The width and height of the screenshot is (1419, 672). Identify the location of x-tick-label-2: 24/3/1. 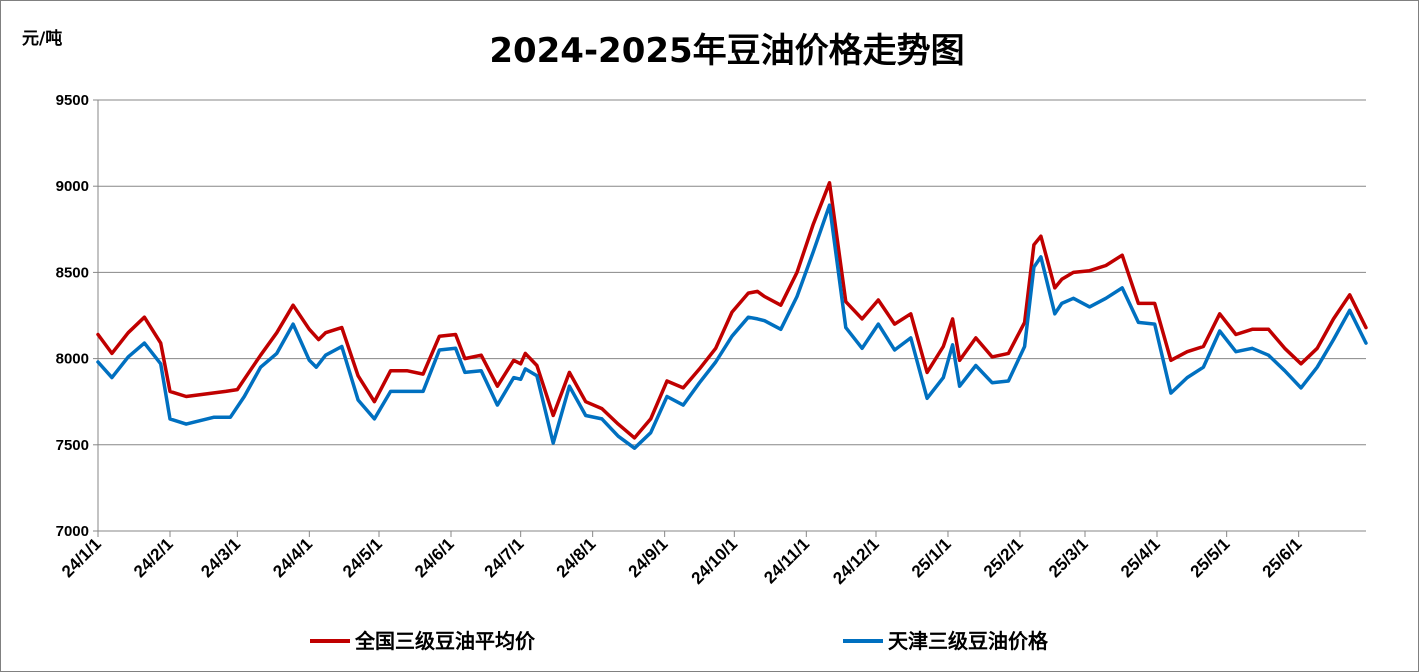
(220, 557).